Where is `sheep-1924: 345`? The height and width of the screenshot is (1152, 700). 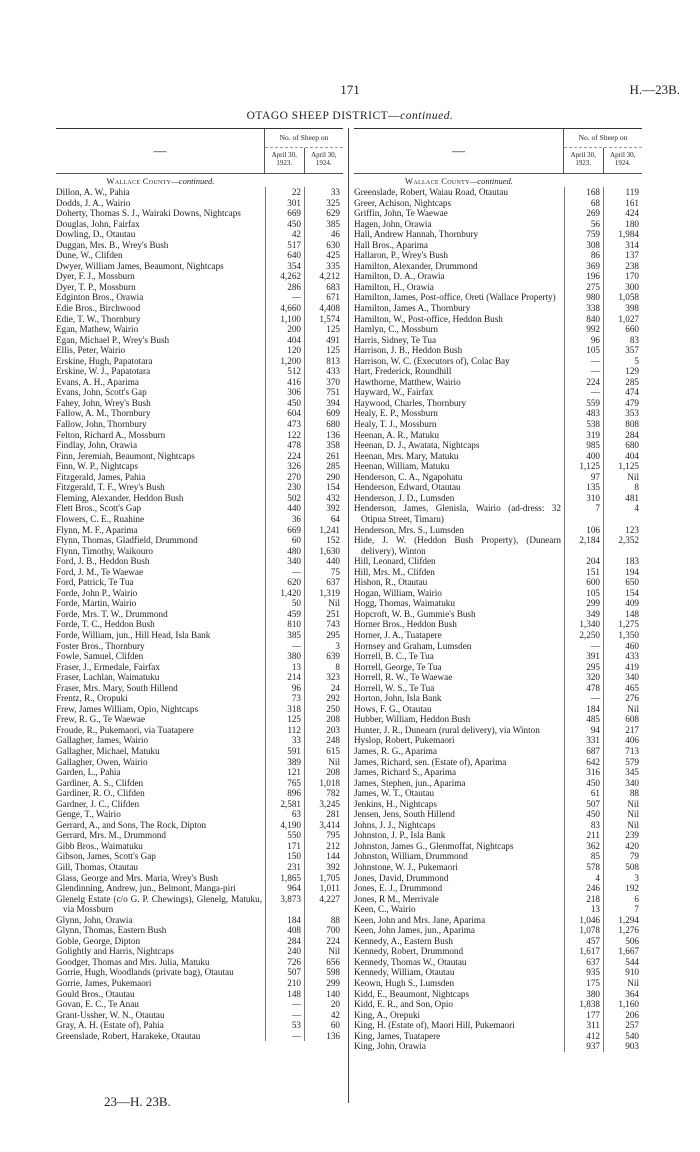 sheep-1924: 345 is located at coordinates (622, 772).